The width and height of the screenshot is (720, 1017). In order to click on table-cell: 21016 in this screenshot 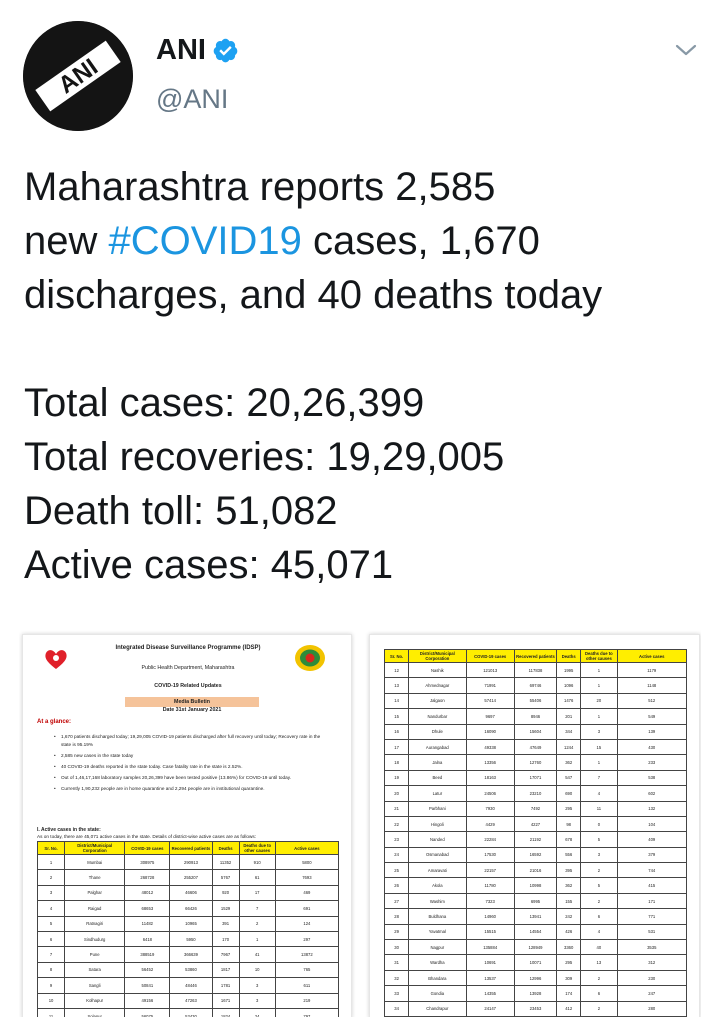, I will do `click(535, 870)`.